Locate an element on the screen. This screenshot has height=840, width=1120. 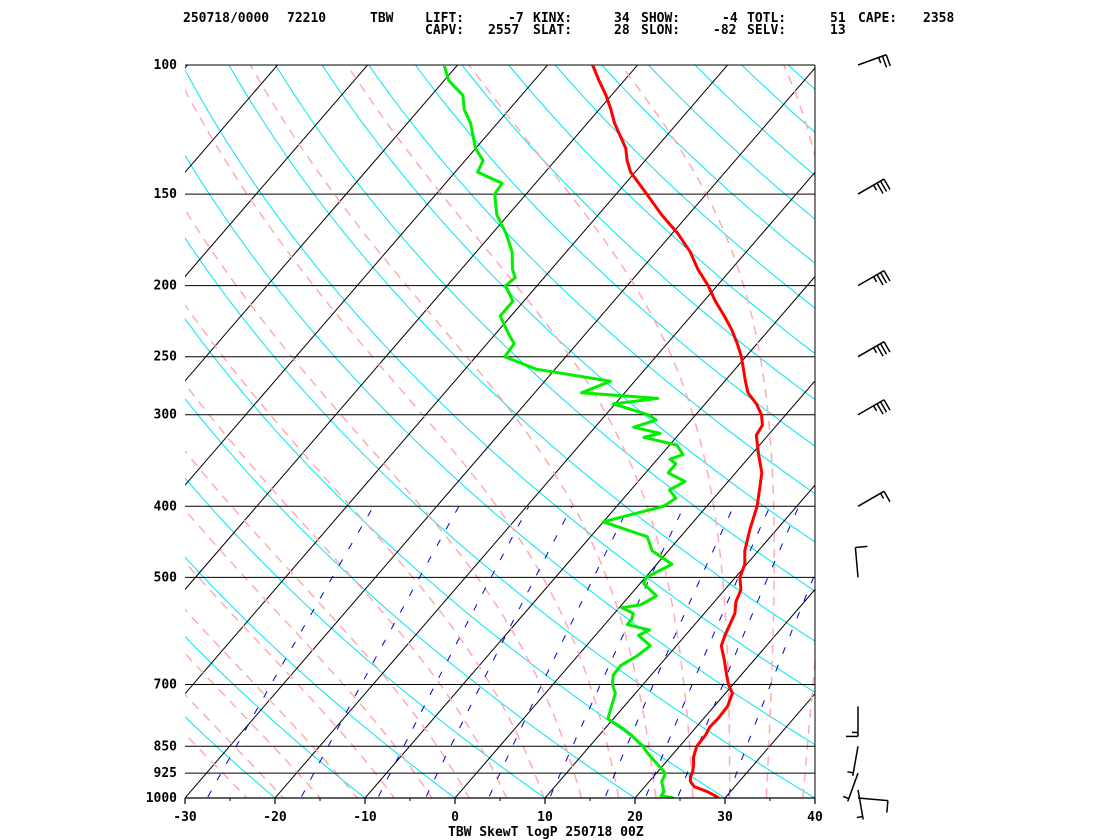
temp-label--20: -20 is located at coordinates (275, 817).